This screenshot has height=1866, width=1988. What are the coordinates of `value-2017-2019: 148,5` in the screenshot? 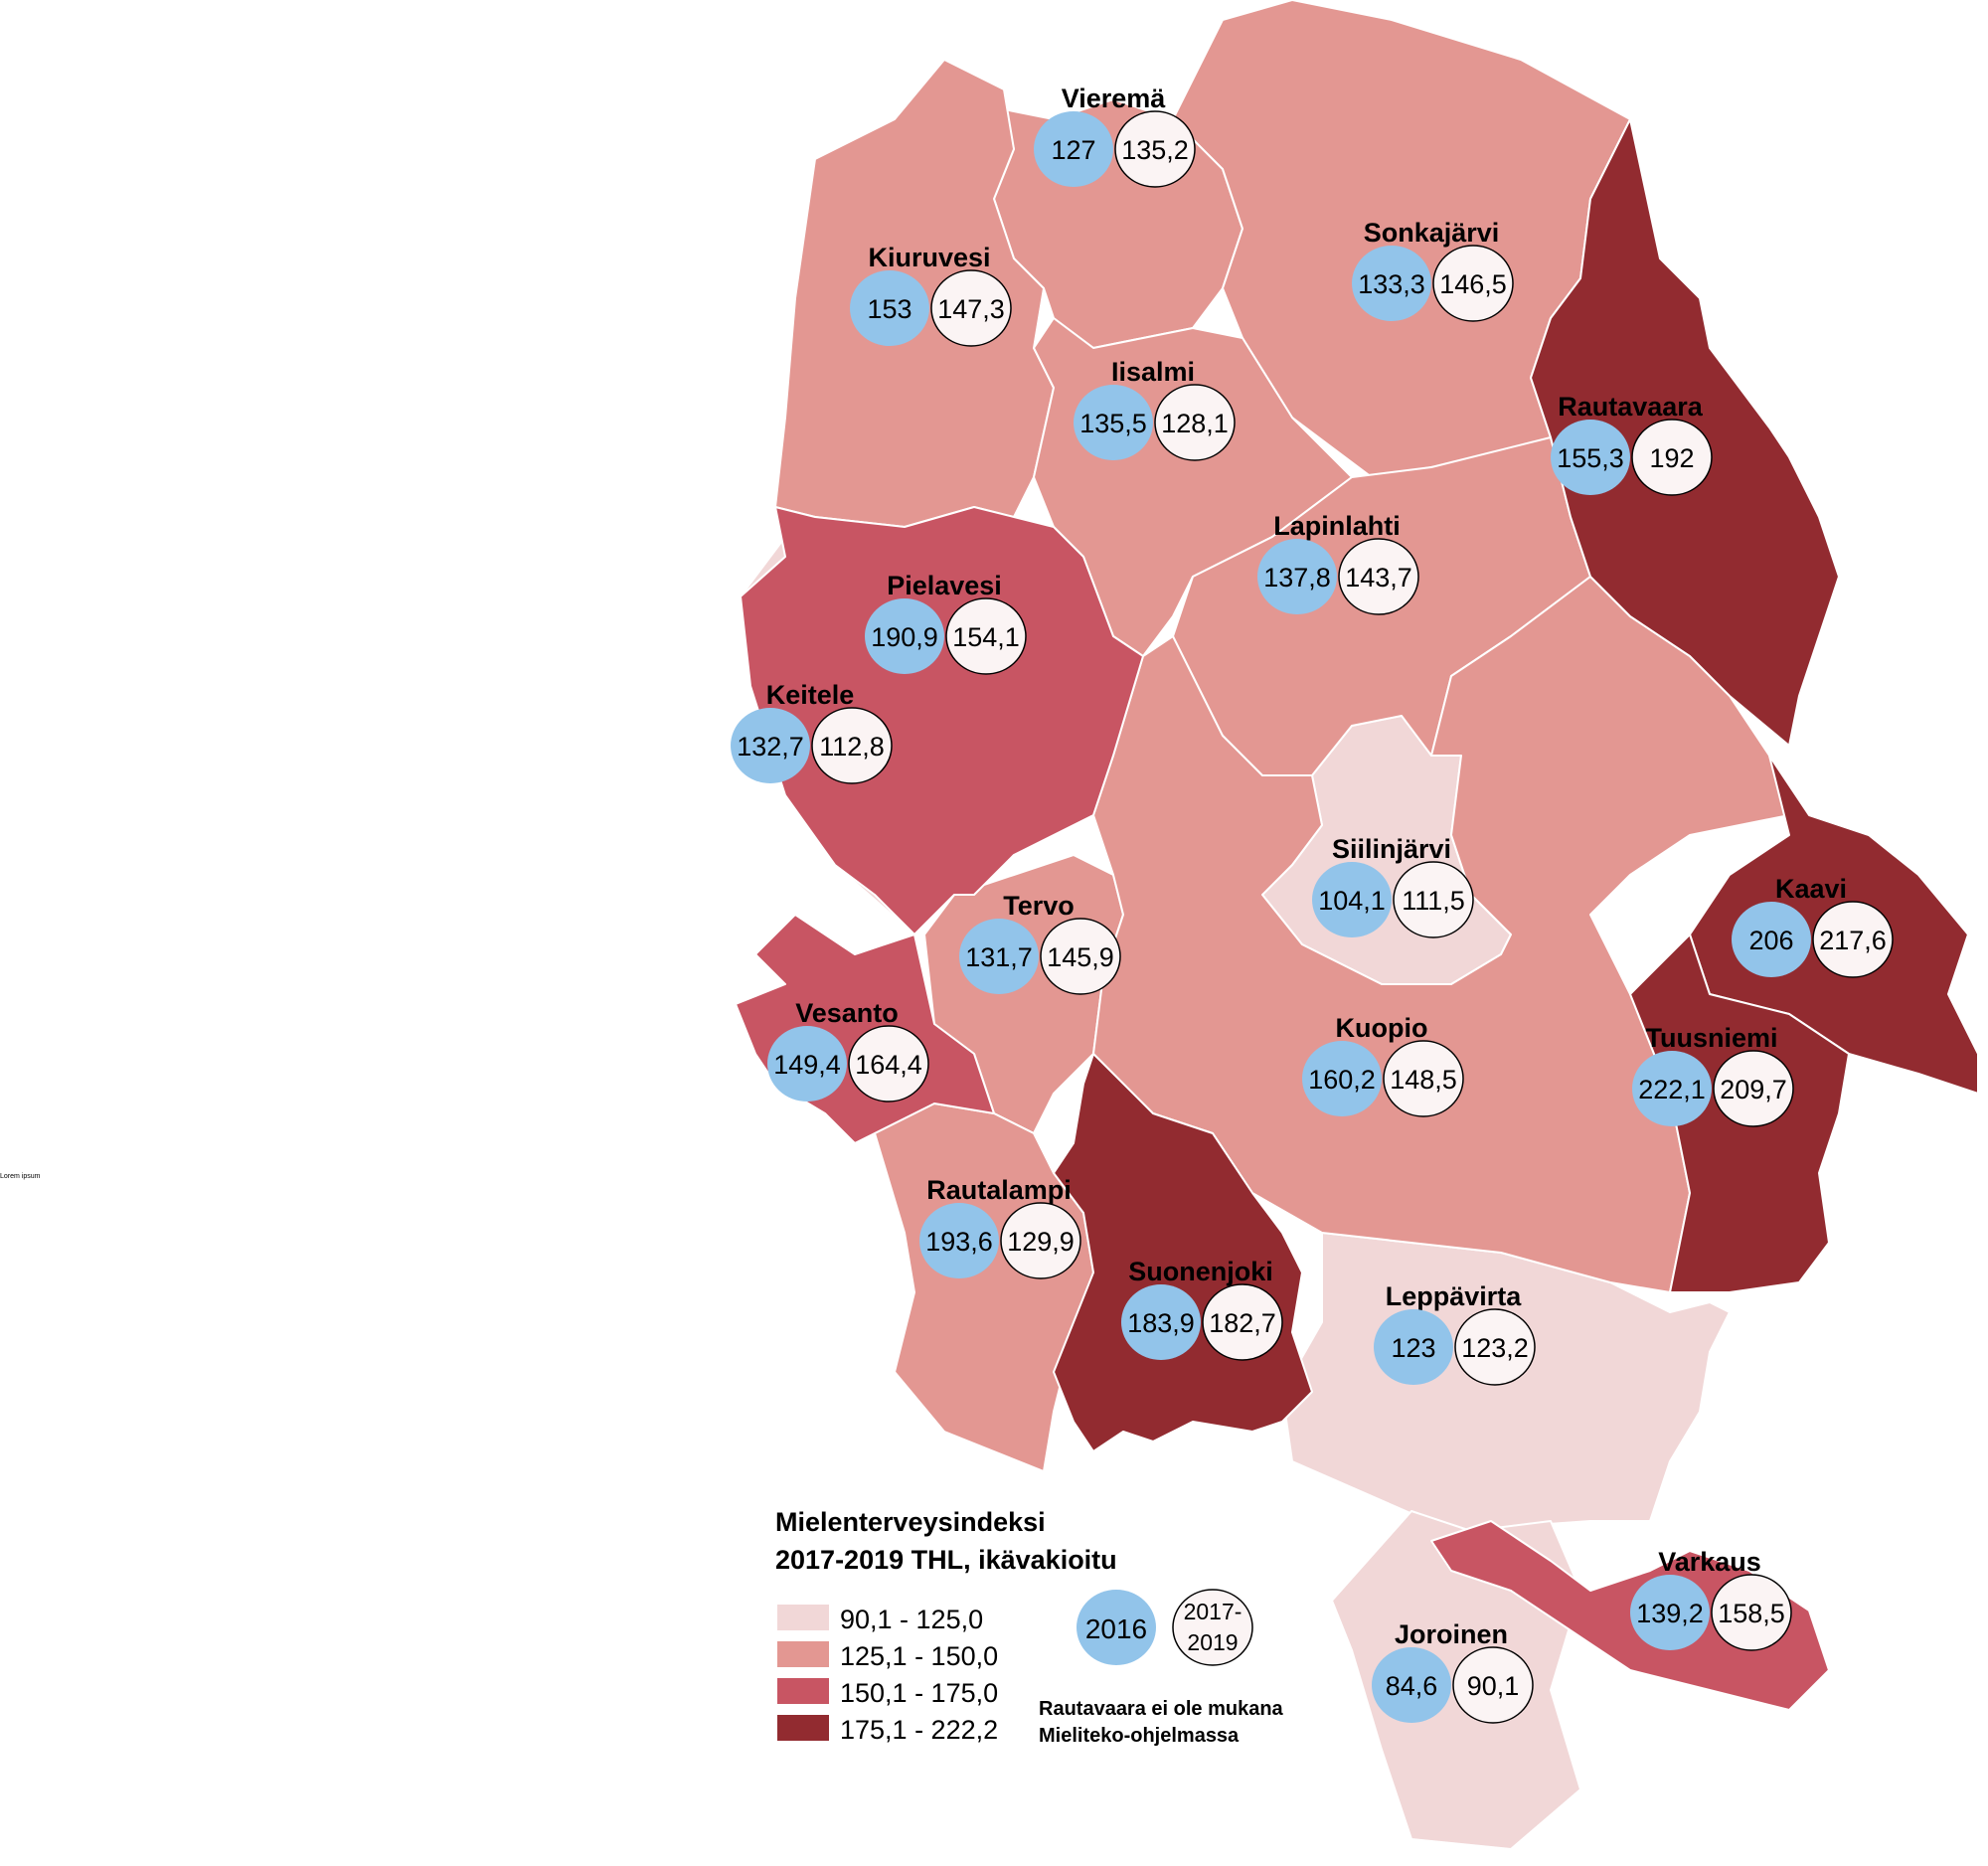 It's located at (1423, 1080).